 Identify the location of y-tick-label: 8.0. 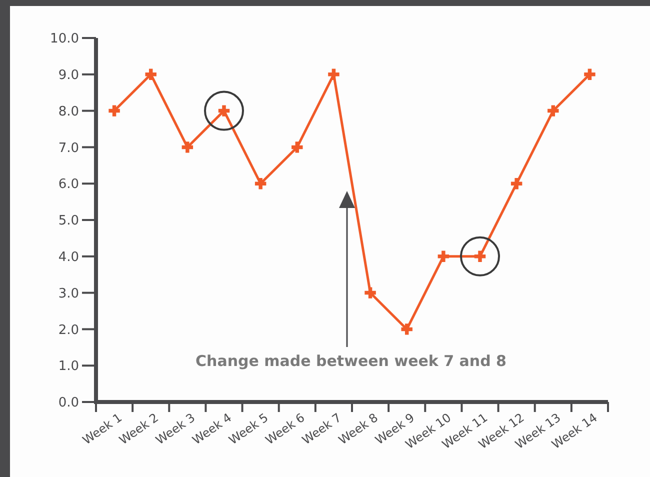
(68, 112).